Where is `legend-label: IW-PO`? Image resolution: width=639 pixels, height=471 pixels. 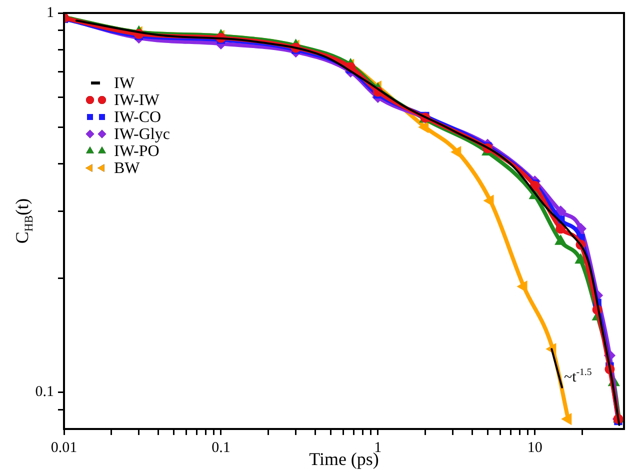
legend-label: IW-PO is located at coordinates (137, 151).